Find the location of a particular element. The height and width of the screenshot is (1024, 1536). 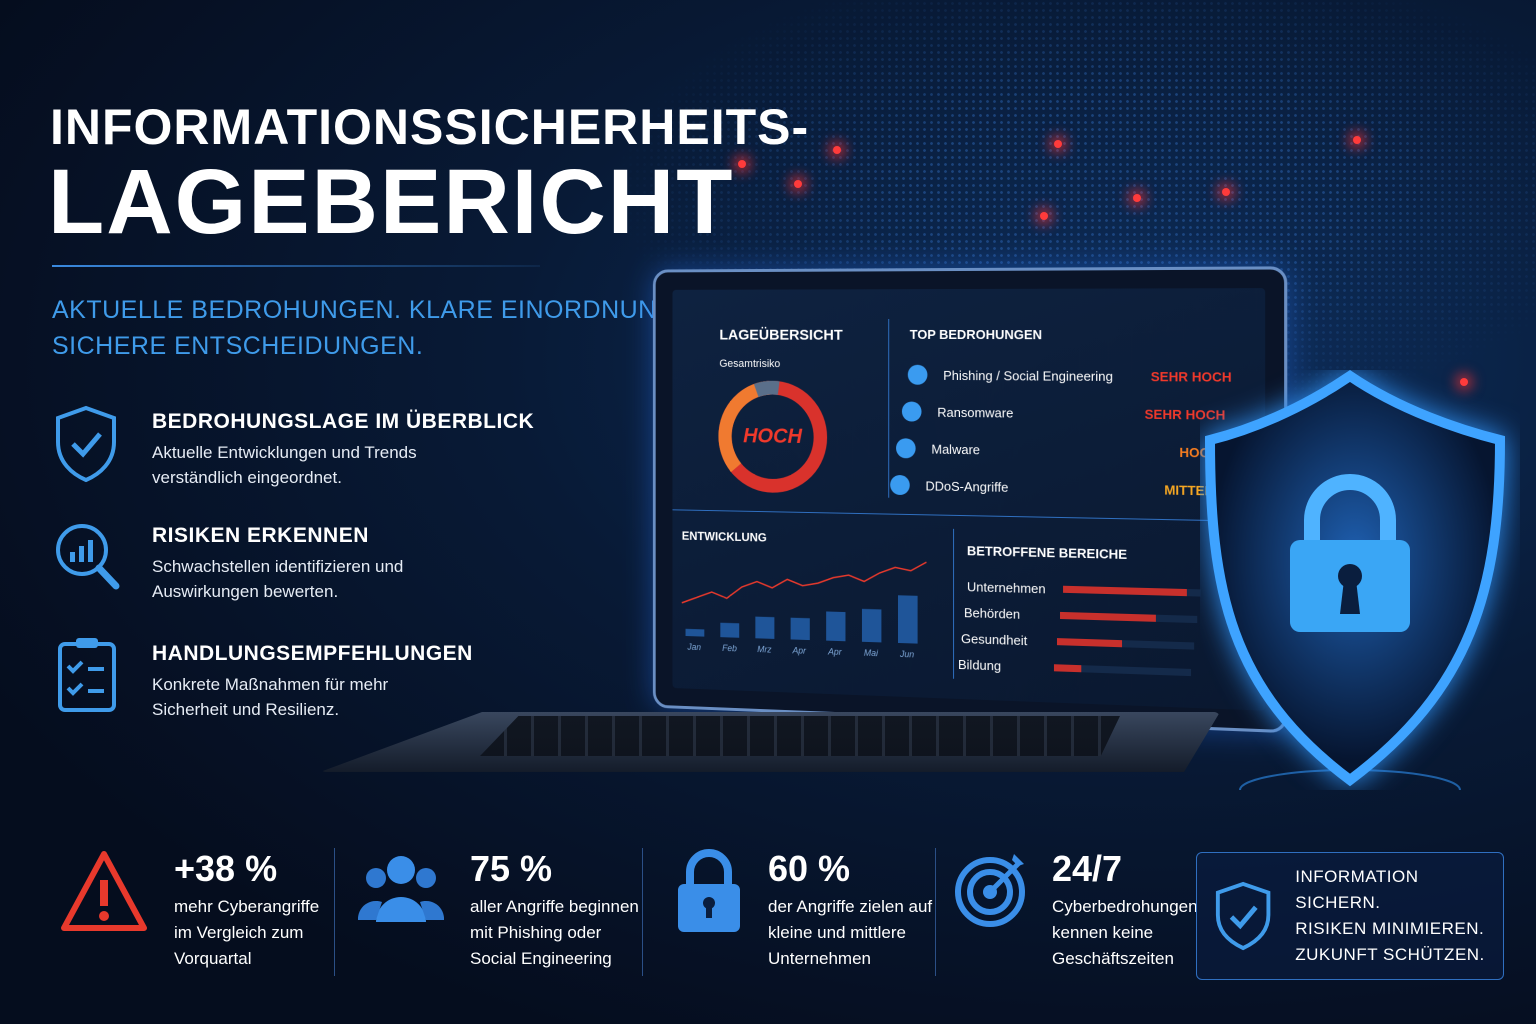

stat-value: +38 % is located at coordinates (246, 869).